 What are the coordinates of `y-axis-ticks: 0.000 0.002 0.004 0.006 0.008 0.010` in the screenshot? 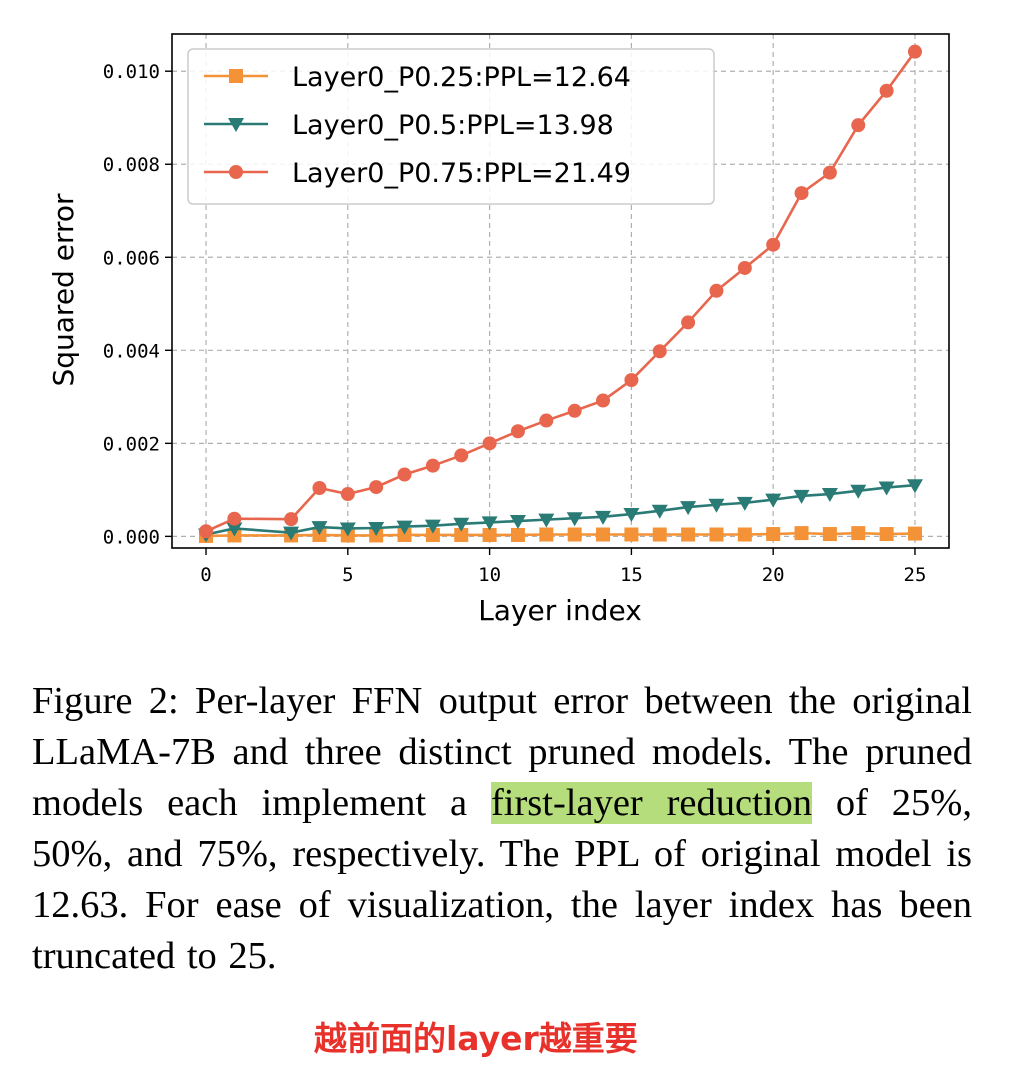 It's located at (137, 304).